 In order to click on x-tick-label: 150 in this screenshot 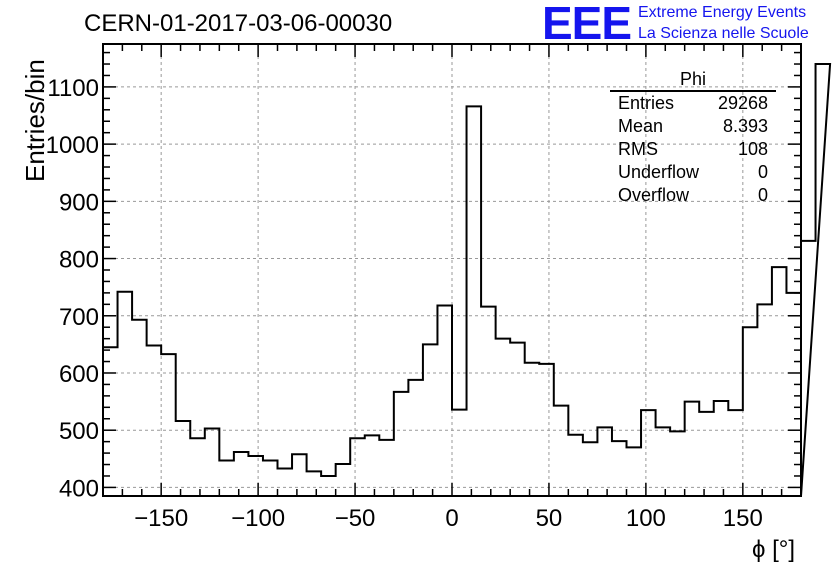, I will do `click(743, 518)`.